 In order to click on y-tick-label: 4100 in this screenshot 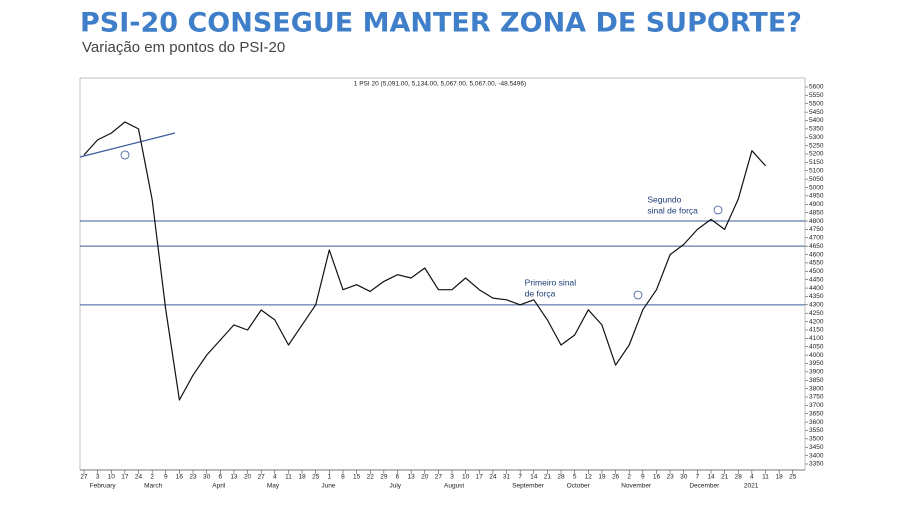, I will do `click(816, 338)`.